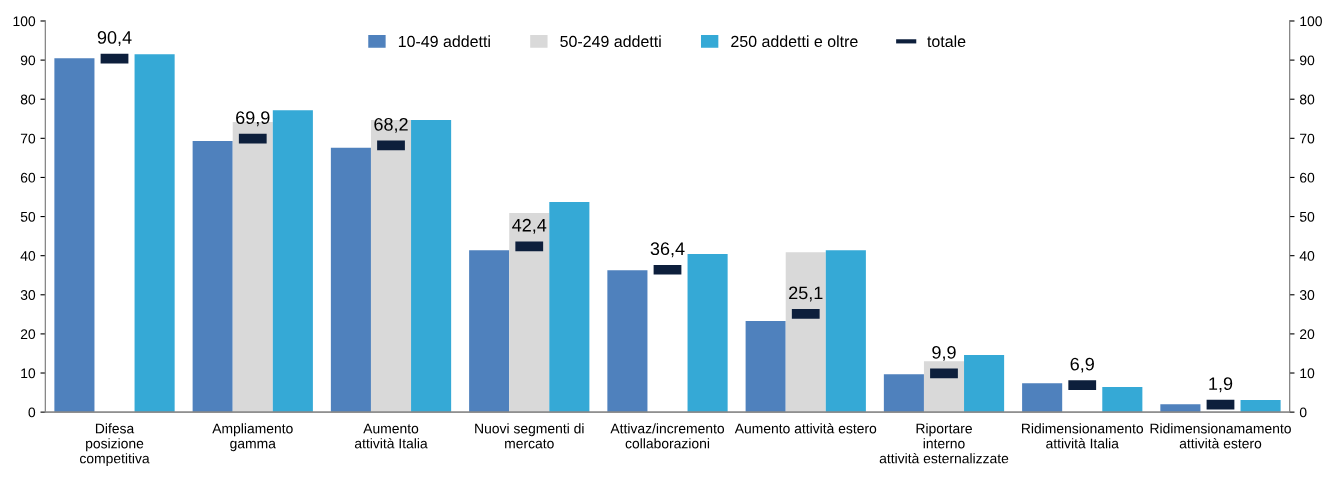 This screenshot has height=477, width=1335. Describe the element at coordinates (1307, 256) in the screenshot. I see `y2-tick-label: 40` at that location.